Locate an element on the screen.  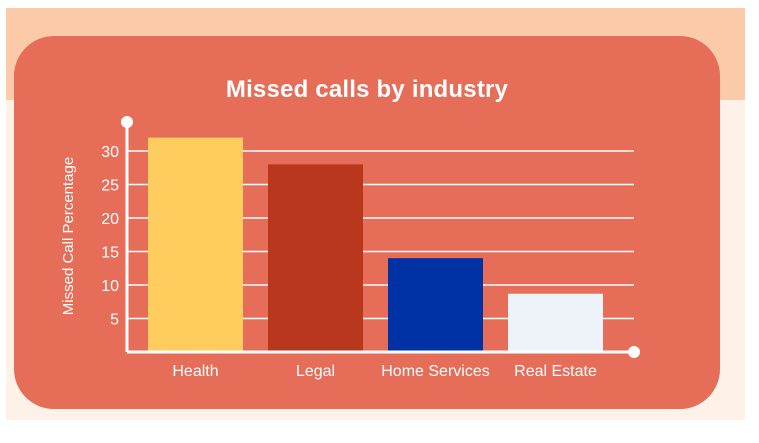
y-tick-label: 15 is located at coordinates (110, 253).